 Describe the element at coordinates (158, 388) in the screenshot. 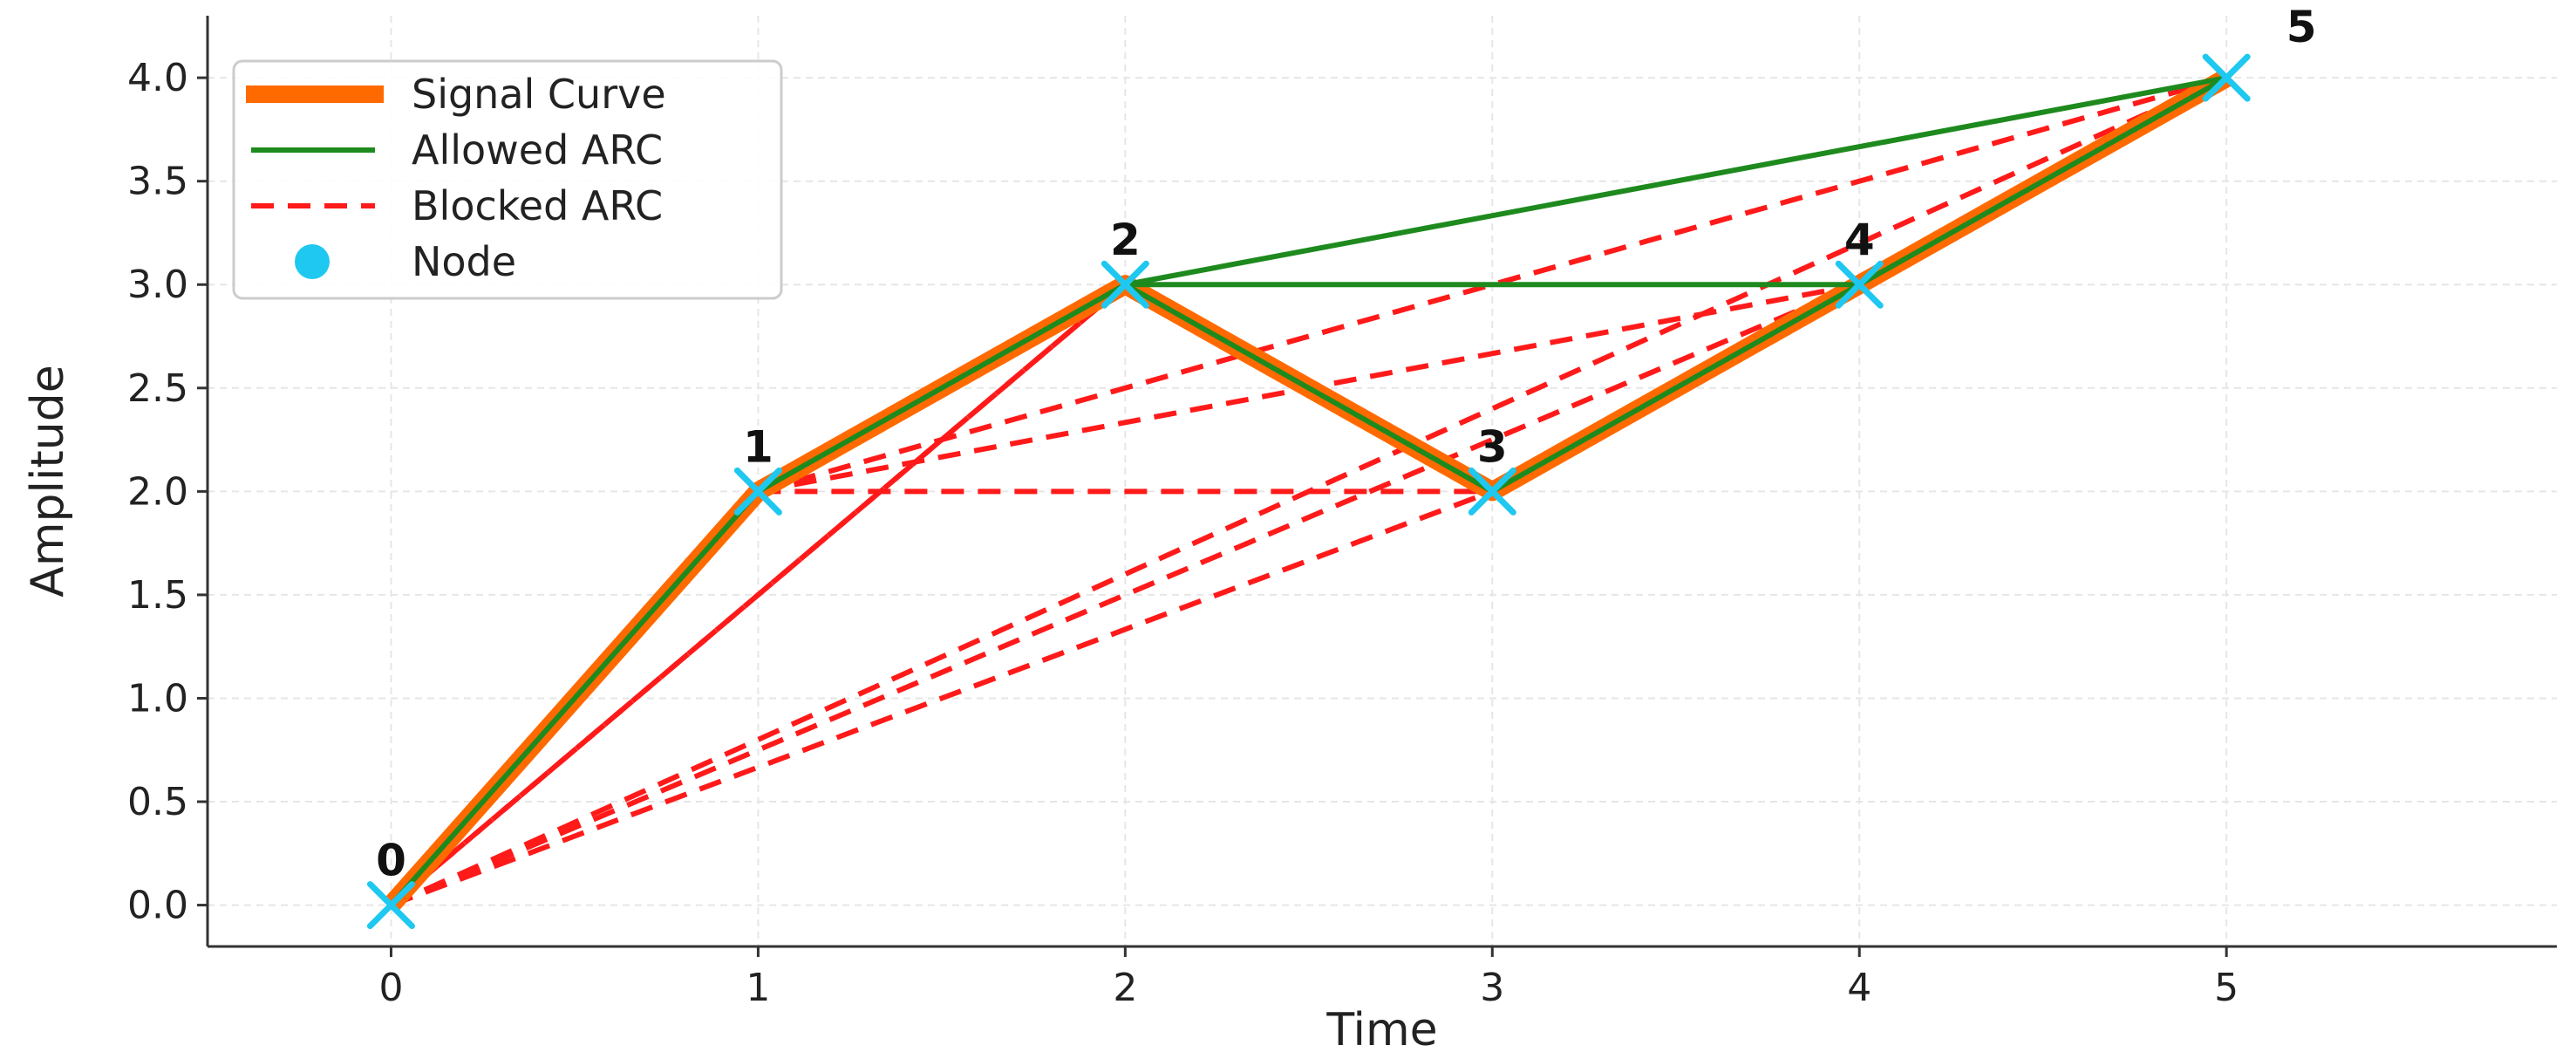

I see `y-tick-label: 2.5` at that location.